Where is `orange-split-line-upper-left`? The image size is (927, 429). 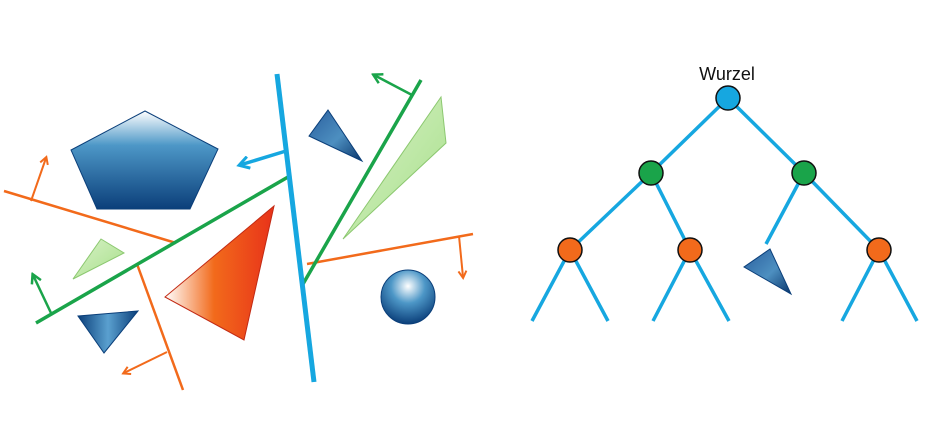
orange-split-line-upper-left is located at coordinates (90, 217).